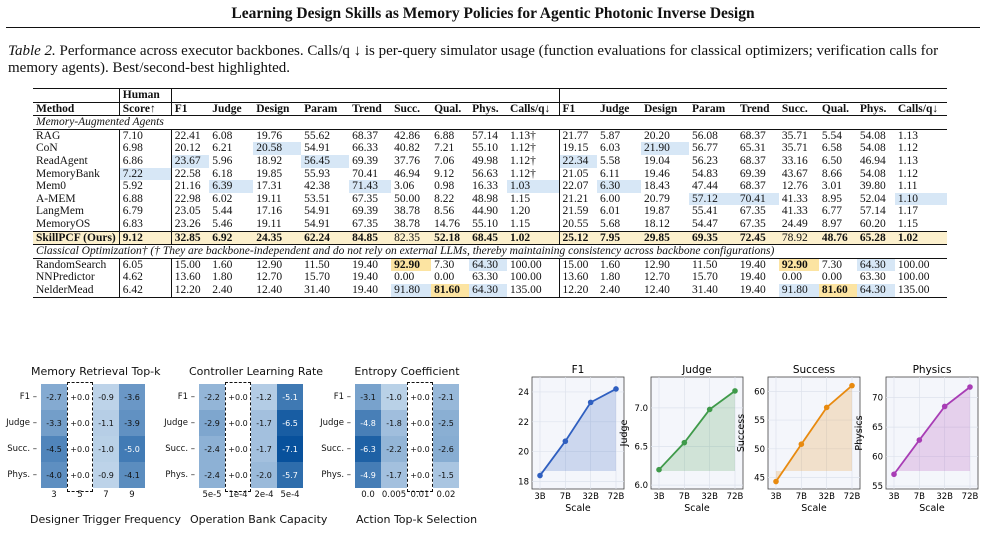 The height and width of the screenshot is (533, 986). I want to click on heatmap-col-label: 0.02, so click(446, 495).